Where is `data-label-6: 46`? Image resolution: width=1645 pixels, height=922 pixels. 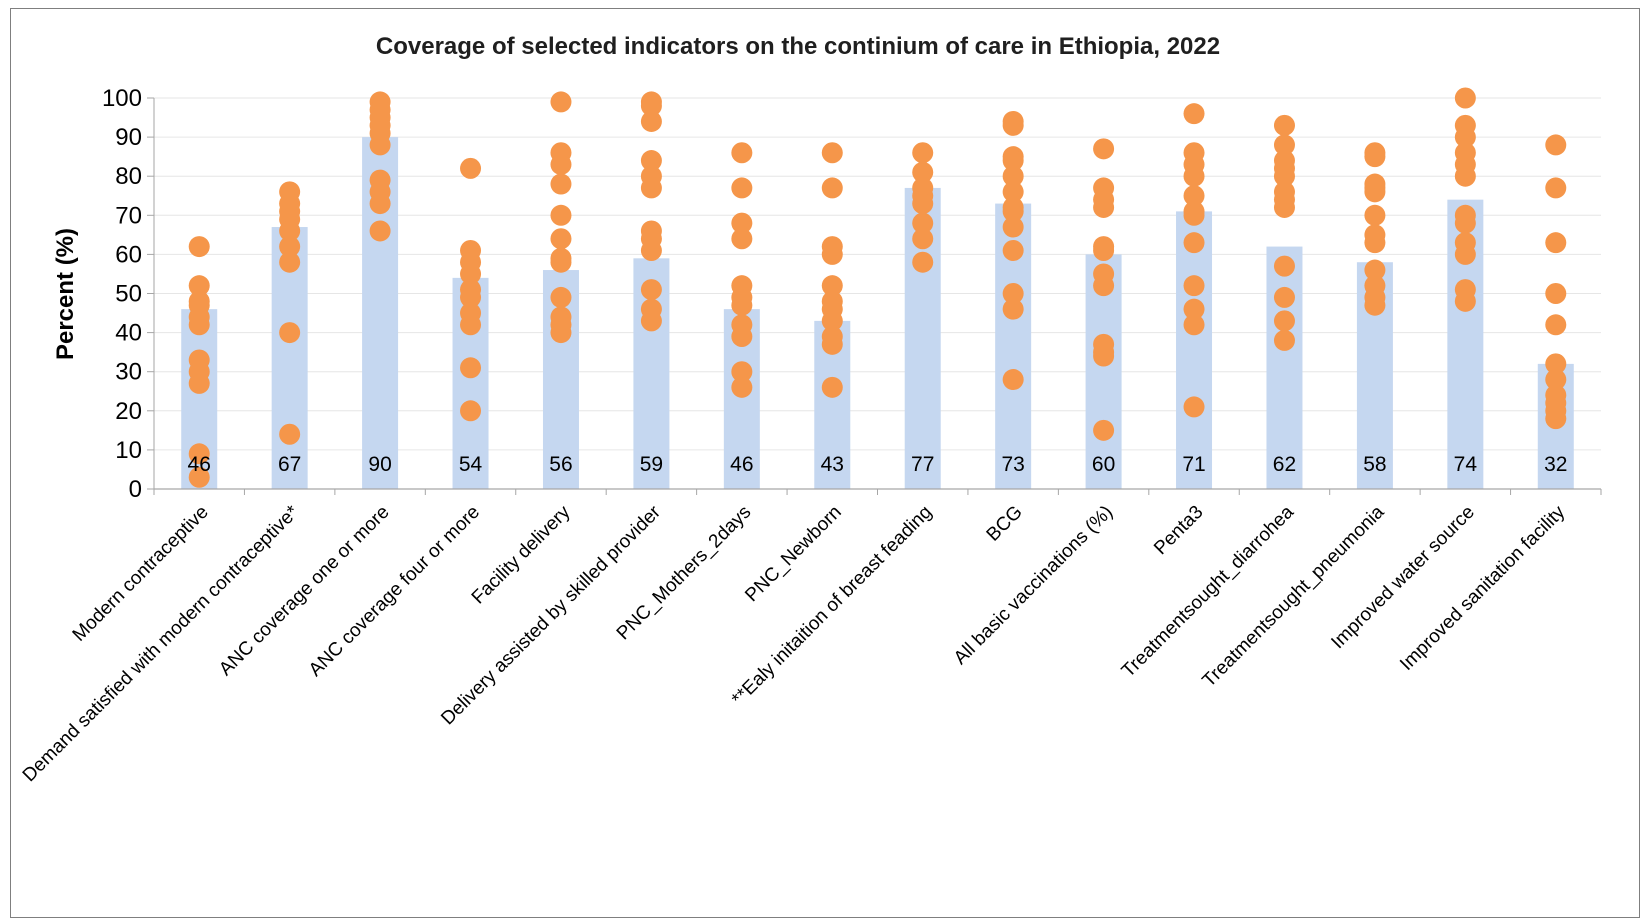 data-label-6: 46 is located at coordinates (741, 464).